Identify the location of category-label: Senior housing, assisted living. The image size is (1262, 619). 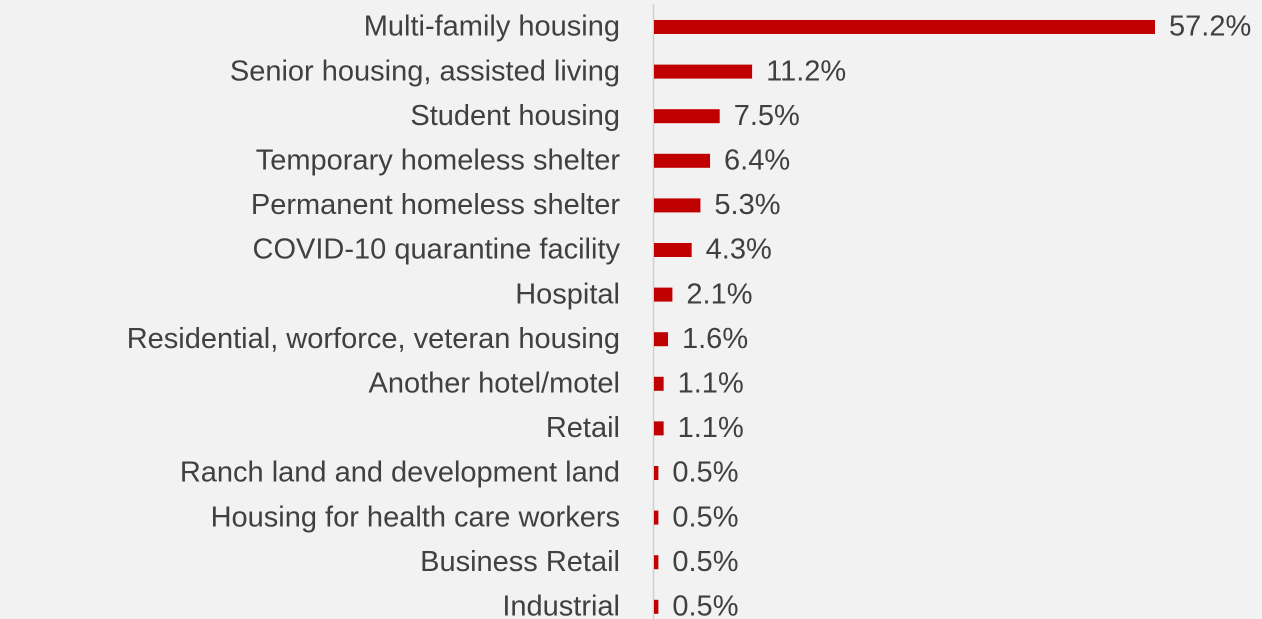
(425, 71).